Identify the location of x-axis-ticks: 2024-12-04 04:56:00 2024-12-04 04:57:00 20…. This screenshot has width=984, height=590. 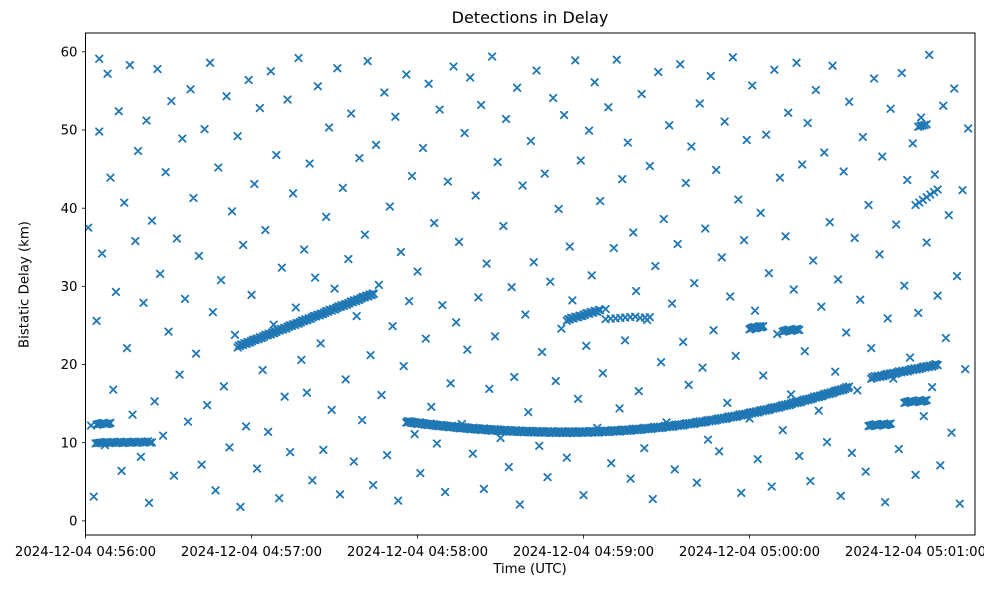
(499, 547).